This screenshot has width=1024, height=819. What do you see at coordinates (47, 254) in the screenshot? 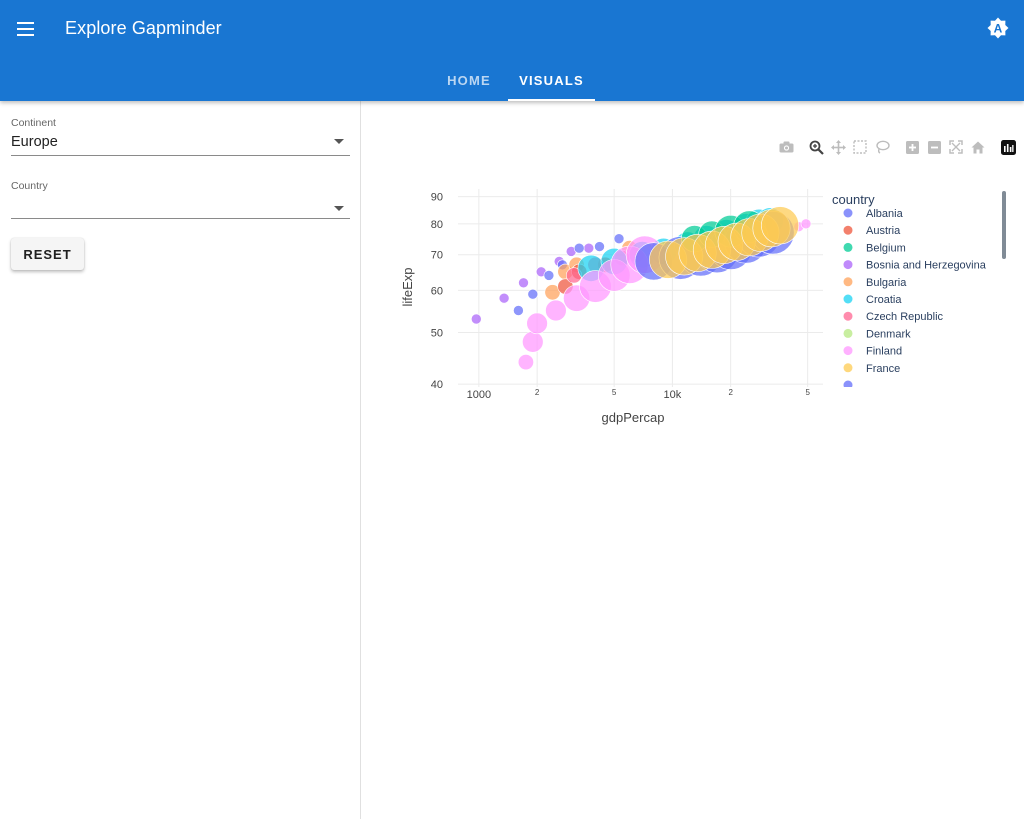
I see `reset-button: RESET` at bounding box center [47, 254].